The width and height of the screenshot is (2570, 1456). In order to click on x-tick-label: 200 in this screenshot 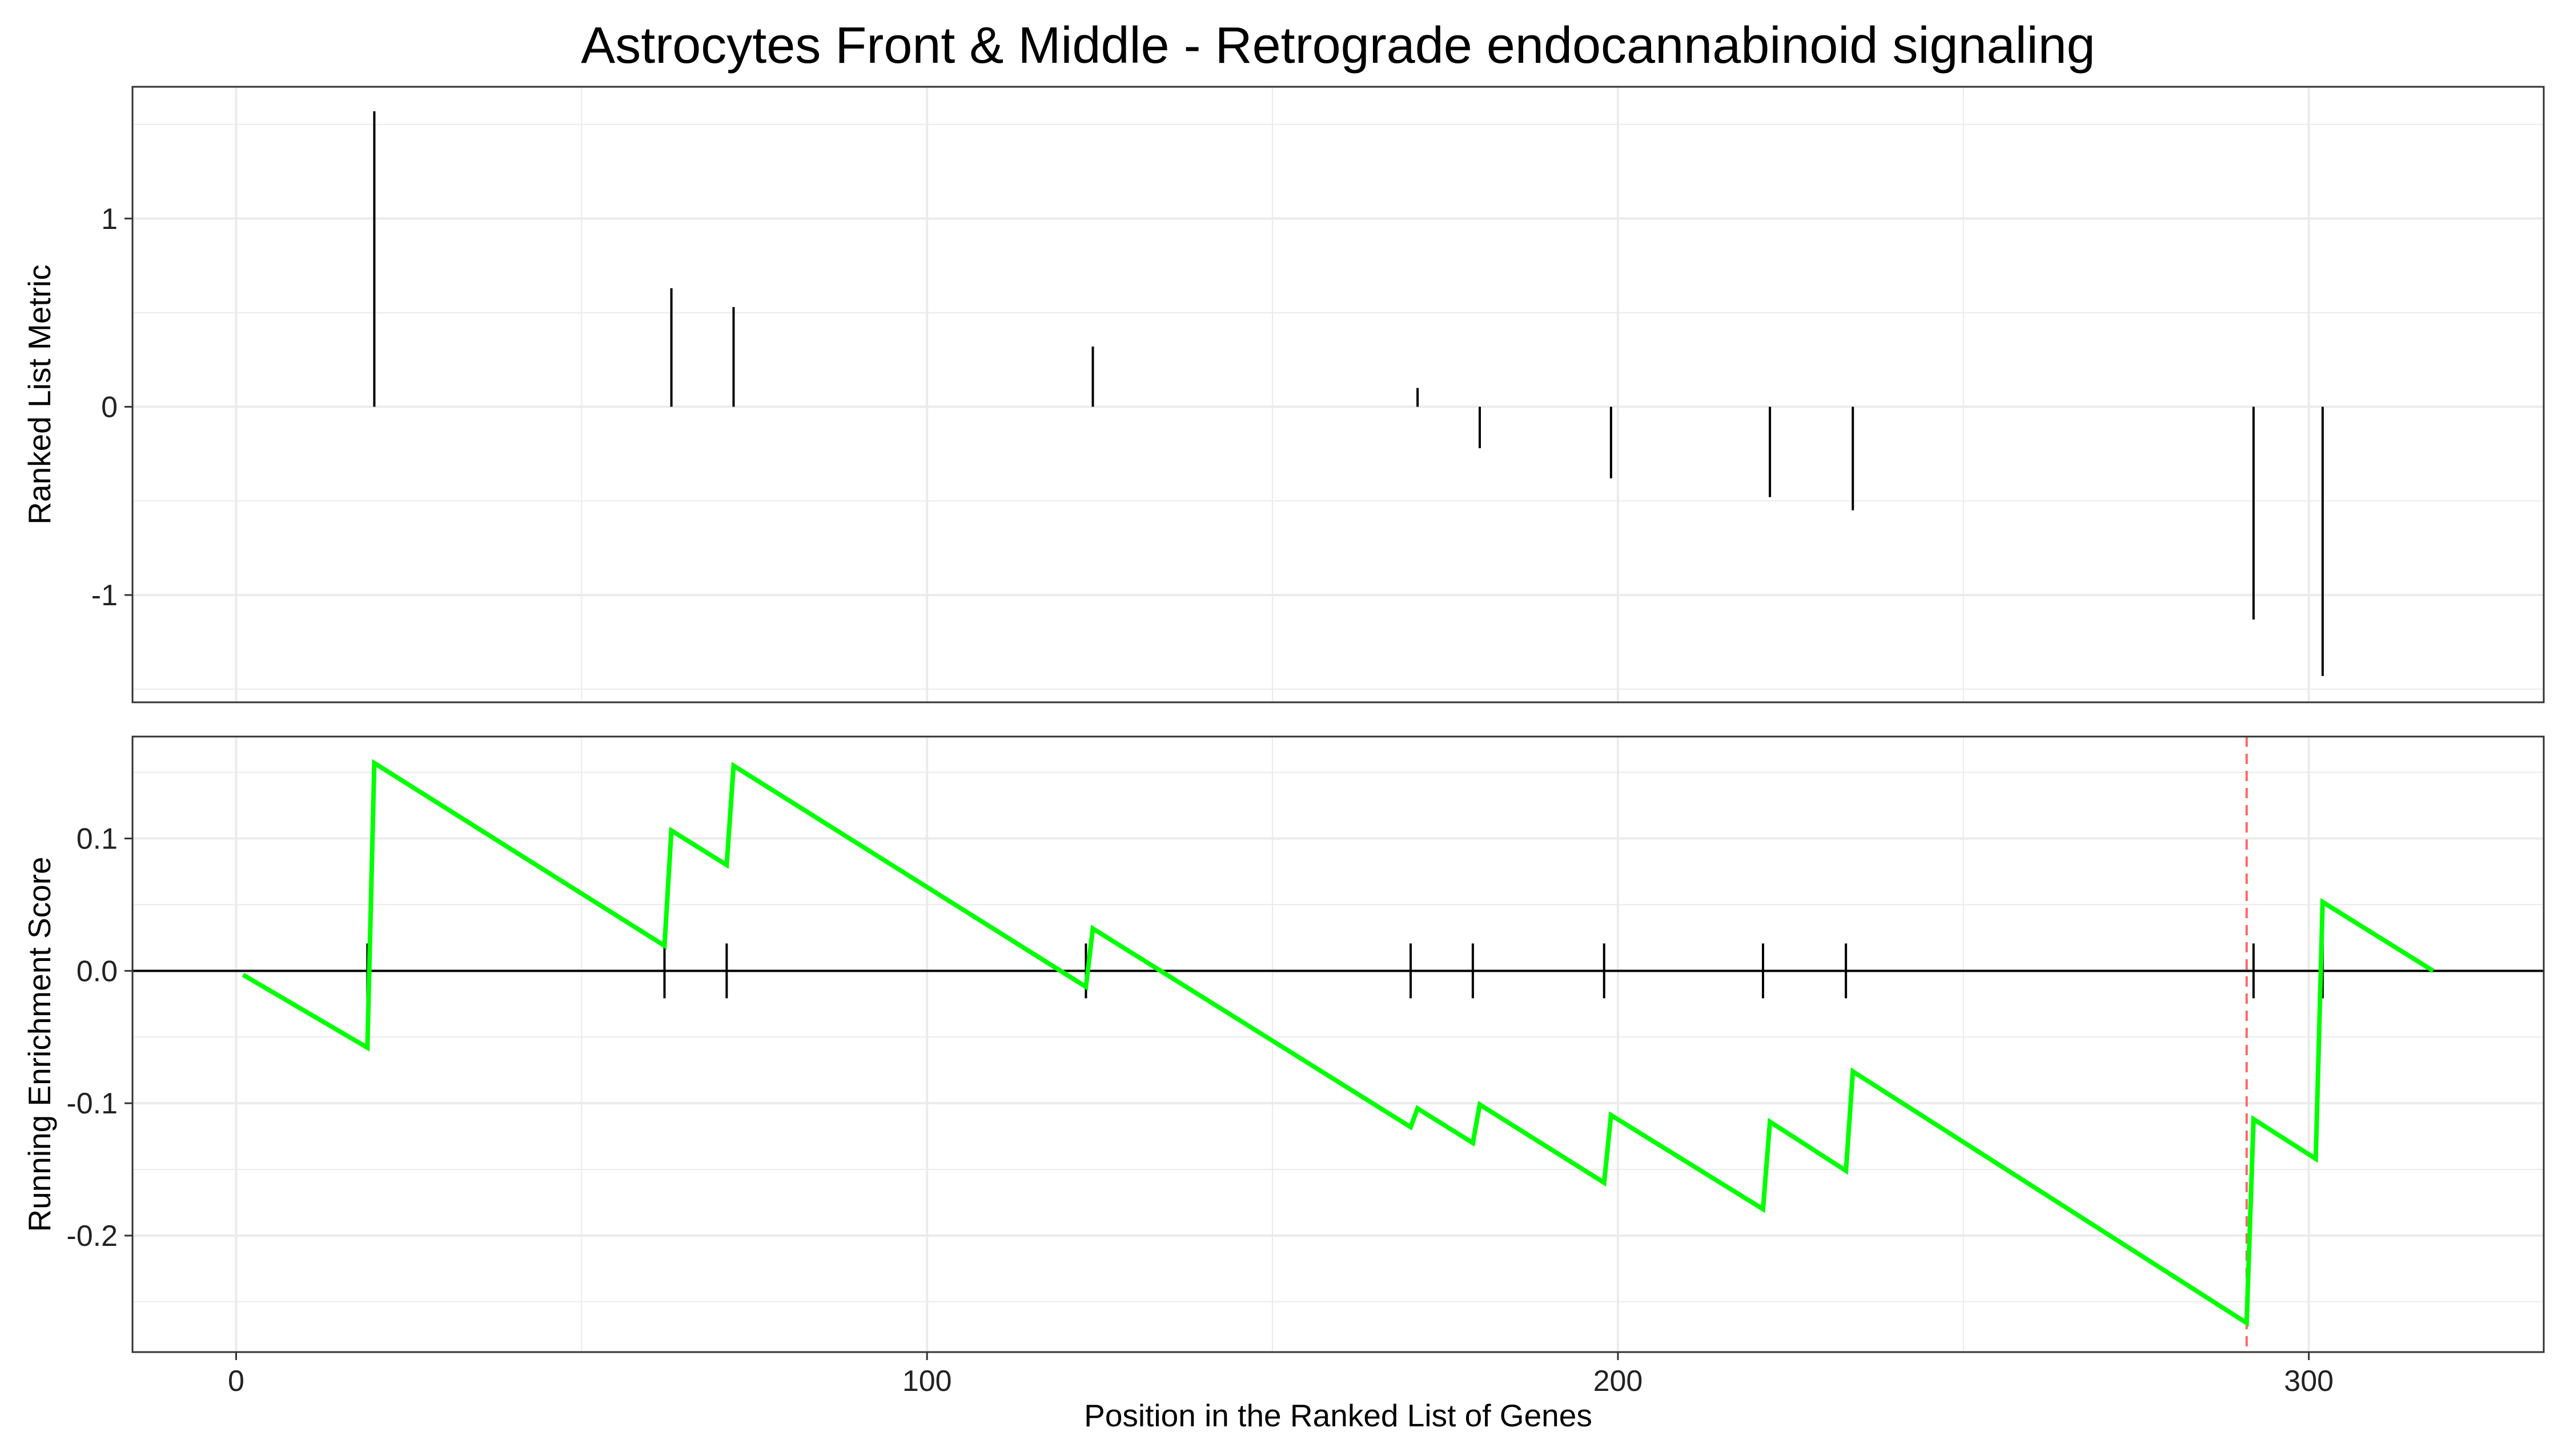, I will do `click(1618, 1381)`.